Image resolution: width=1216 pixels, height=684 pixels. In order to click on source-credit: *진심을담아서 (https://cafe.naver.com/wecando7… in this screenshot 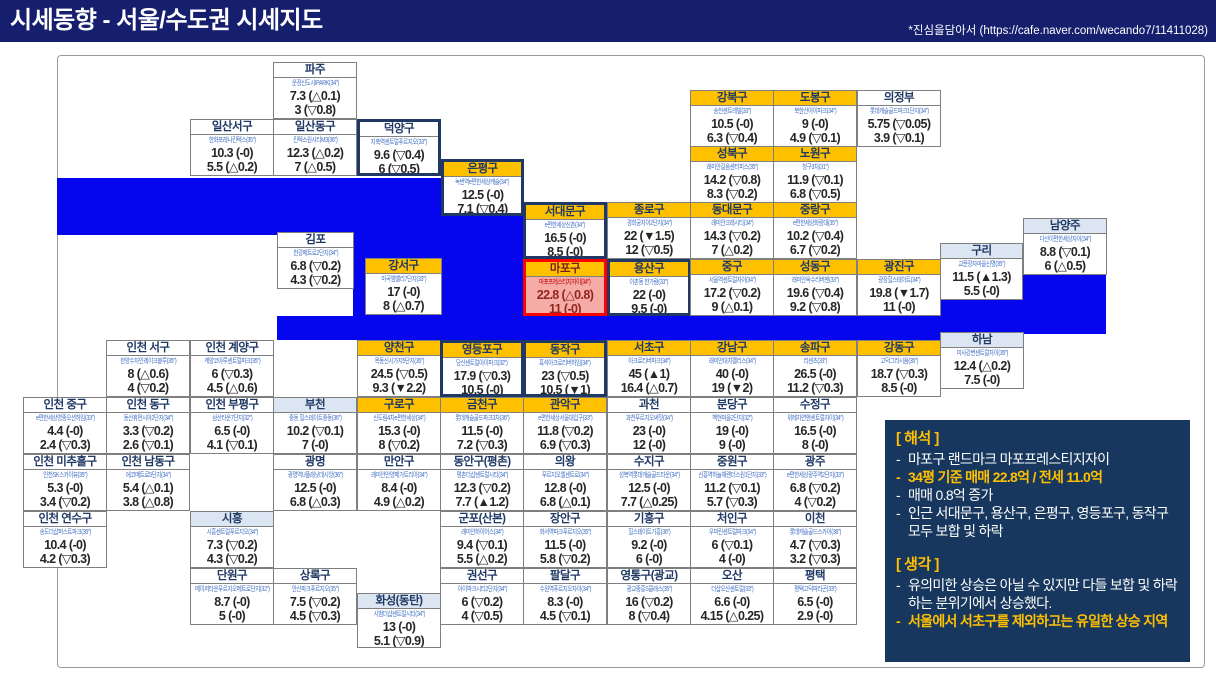, I will do `click(1058, 31)`.